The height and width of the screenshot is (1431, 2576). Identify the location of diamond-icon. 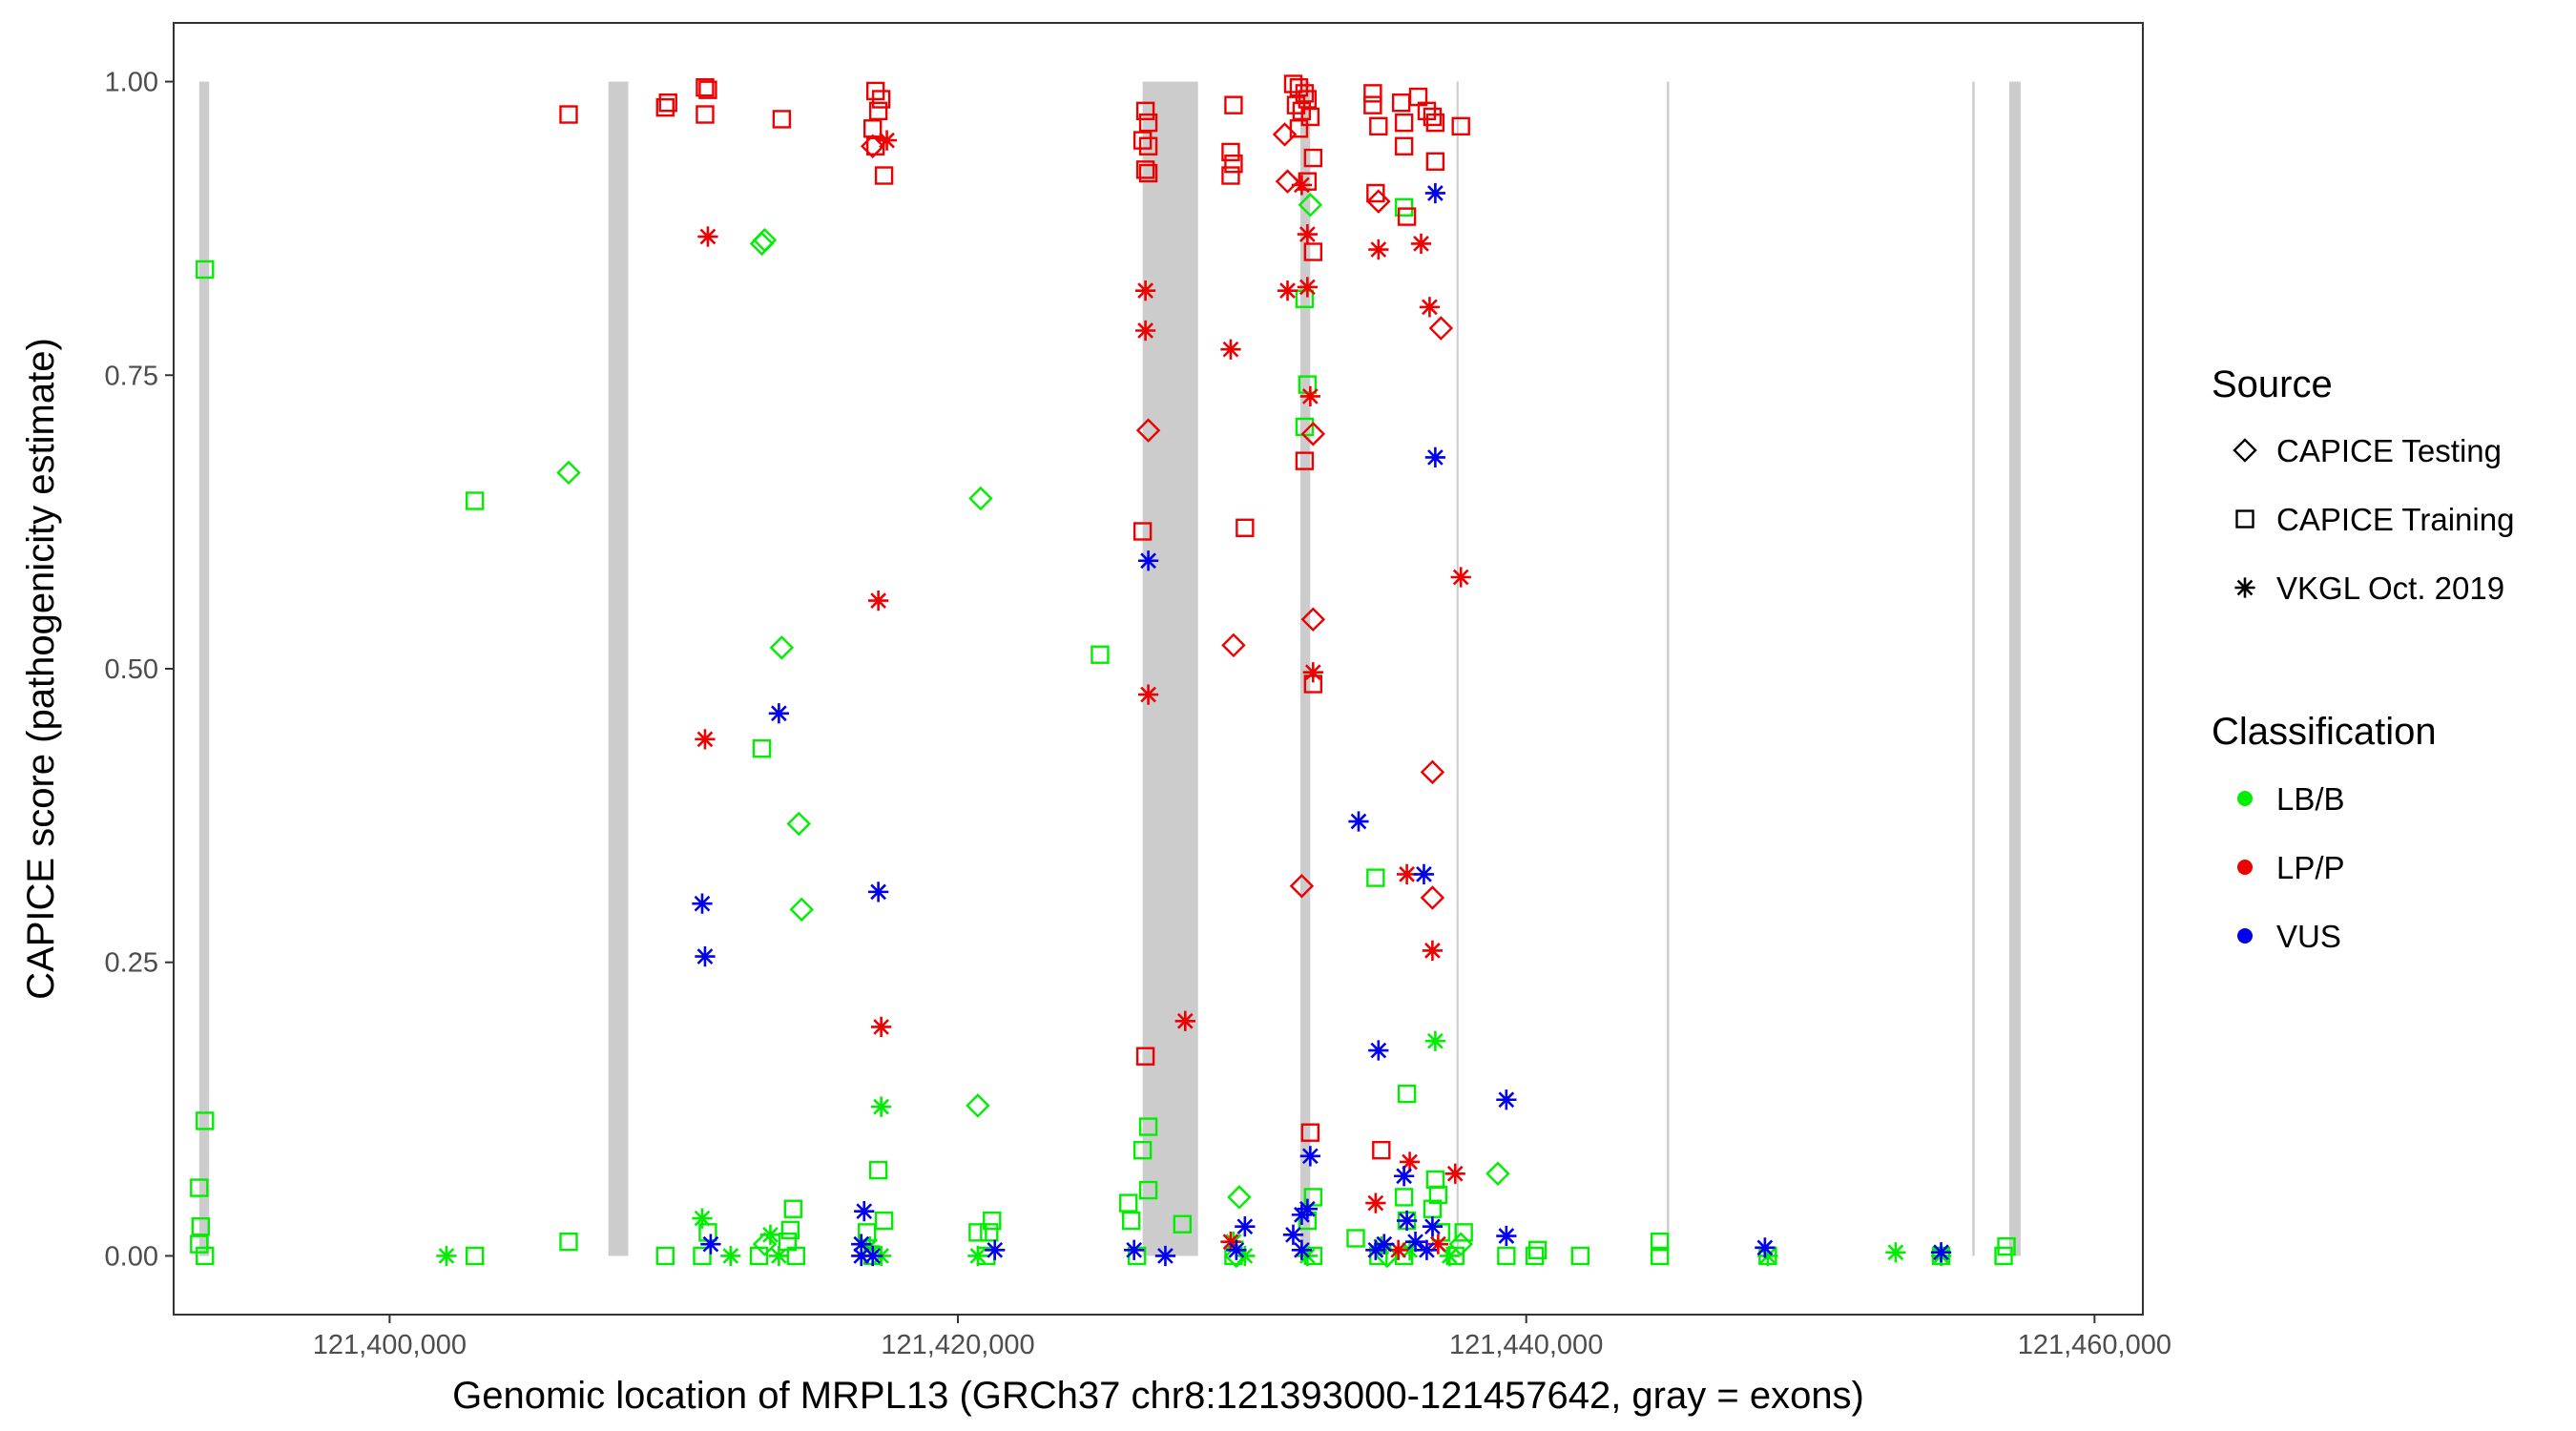
(2245, 450).